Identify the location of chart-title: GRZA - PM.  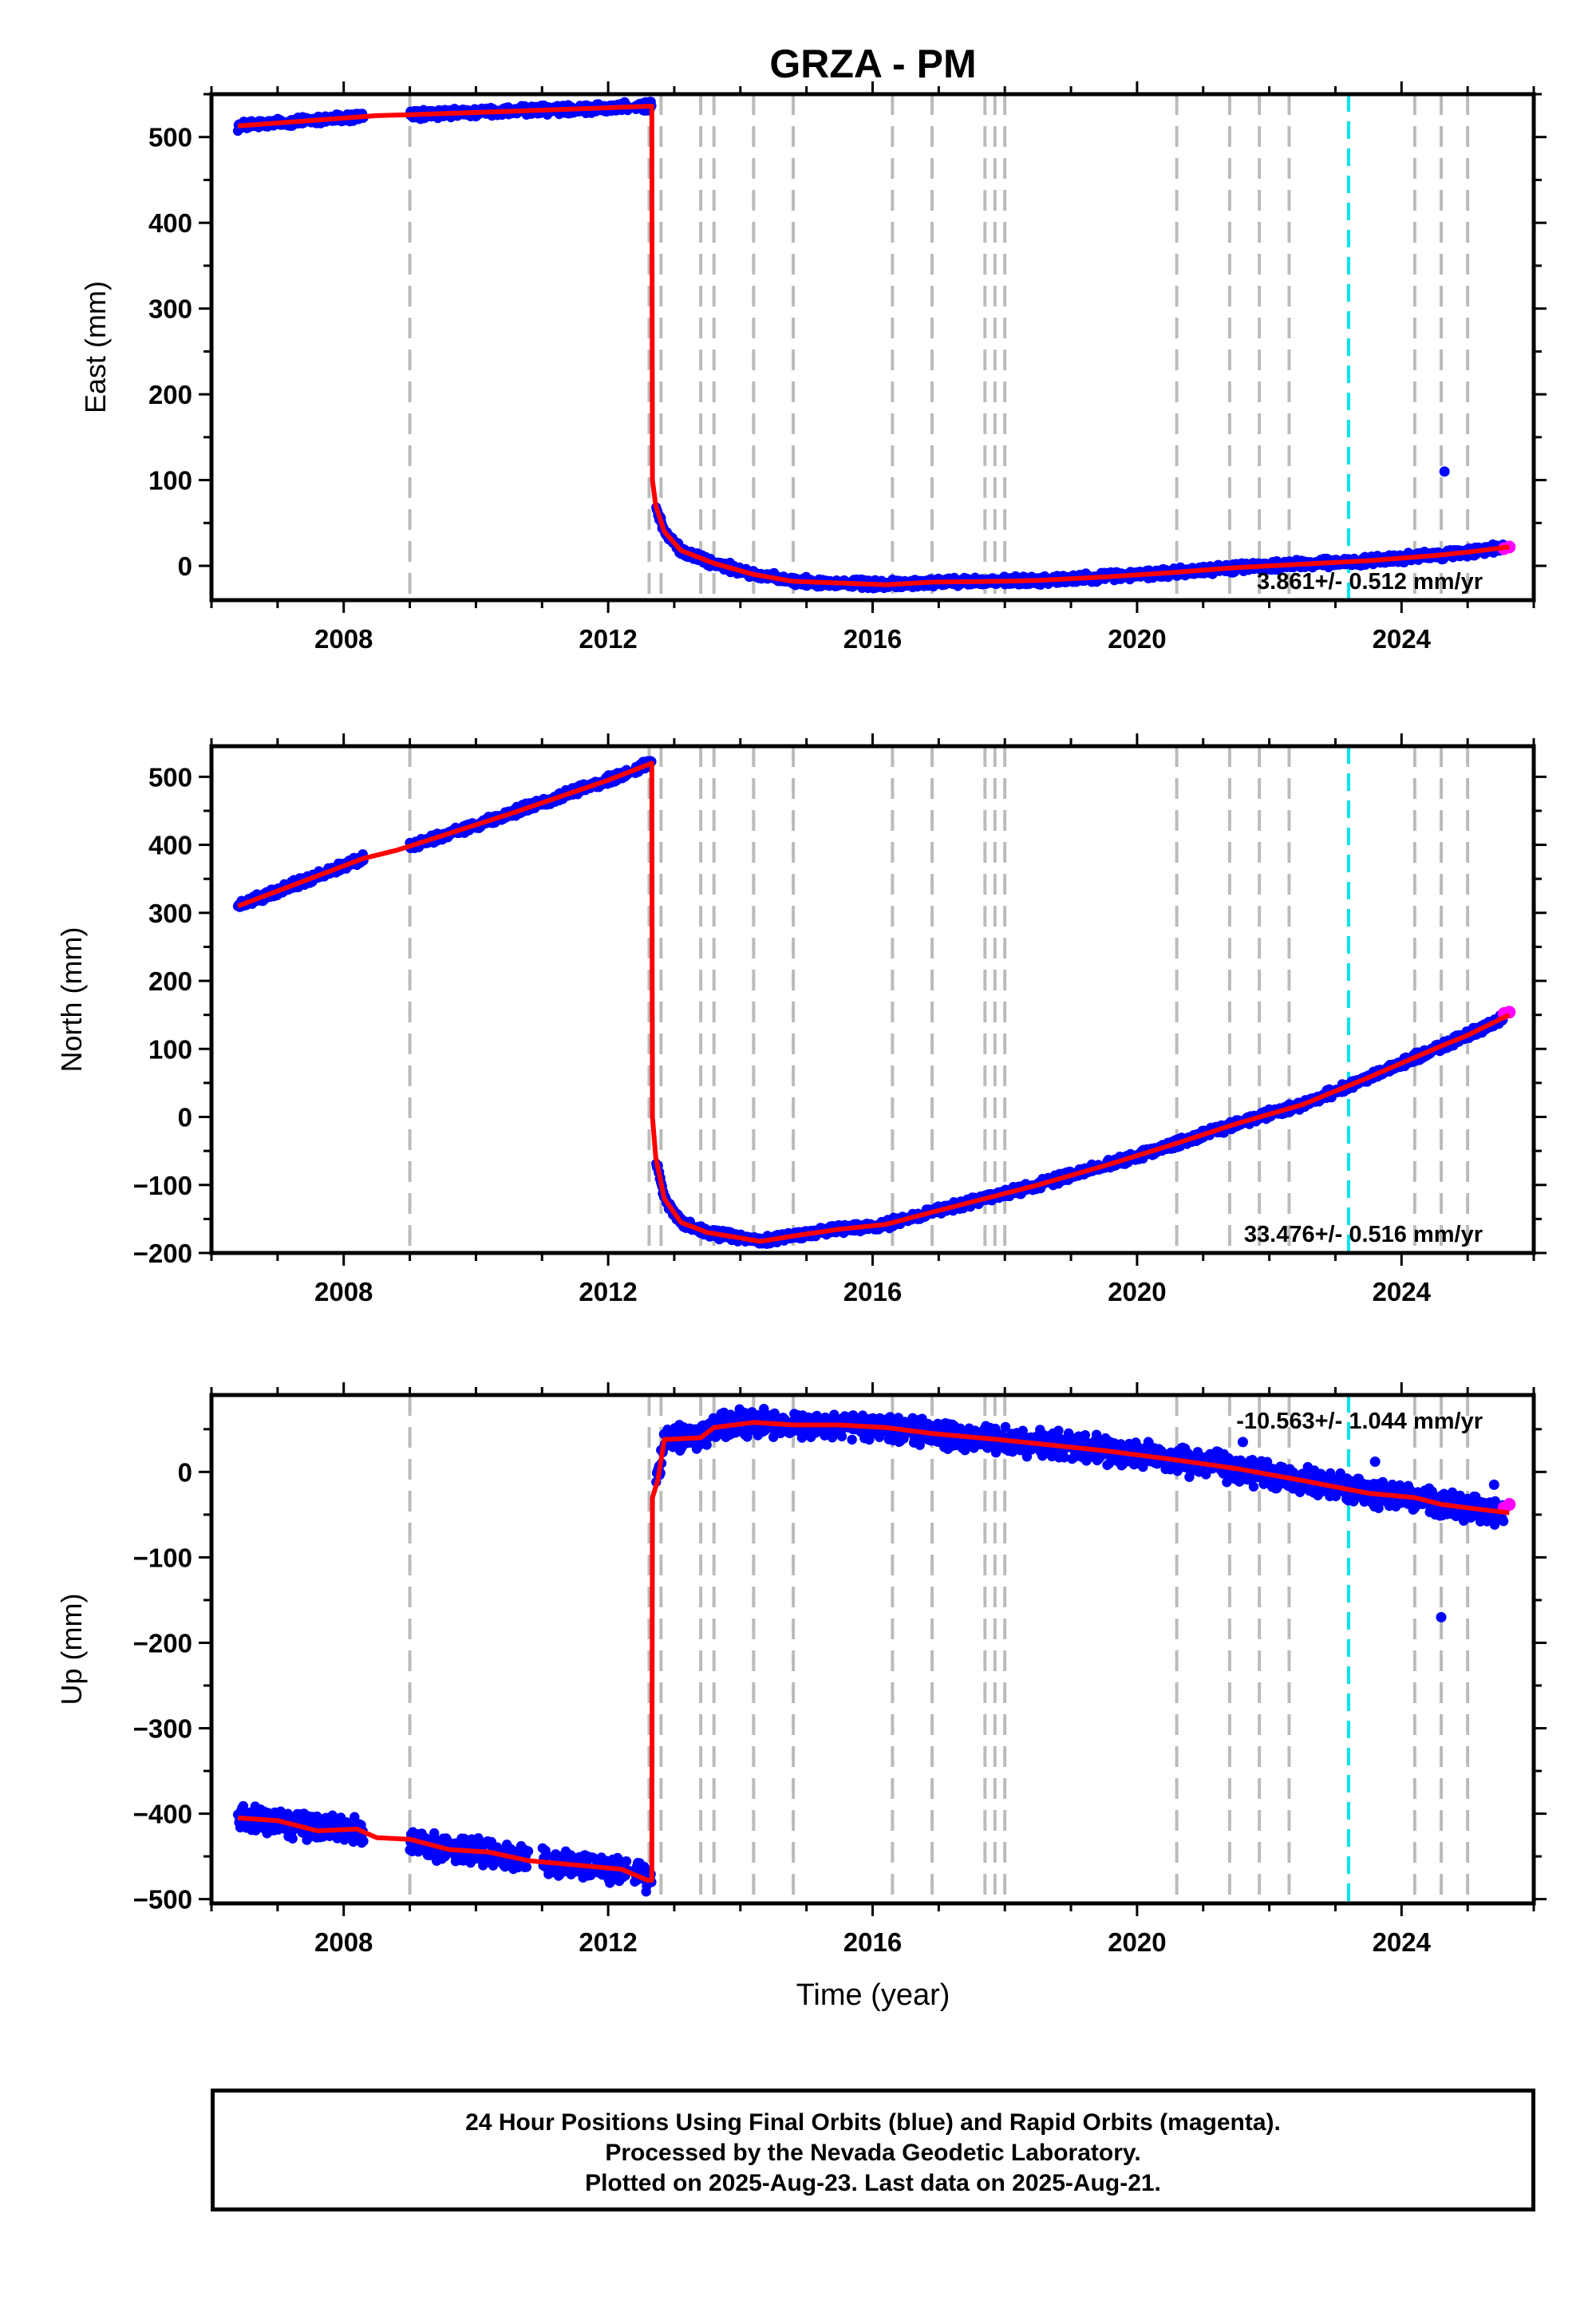
(873, 63).